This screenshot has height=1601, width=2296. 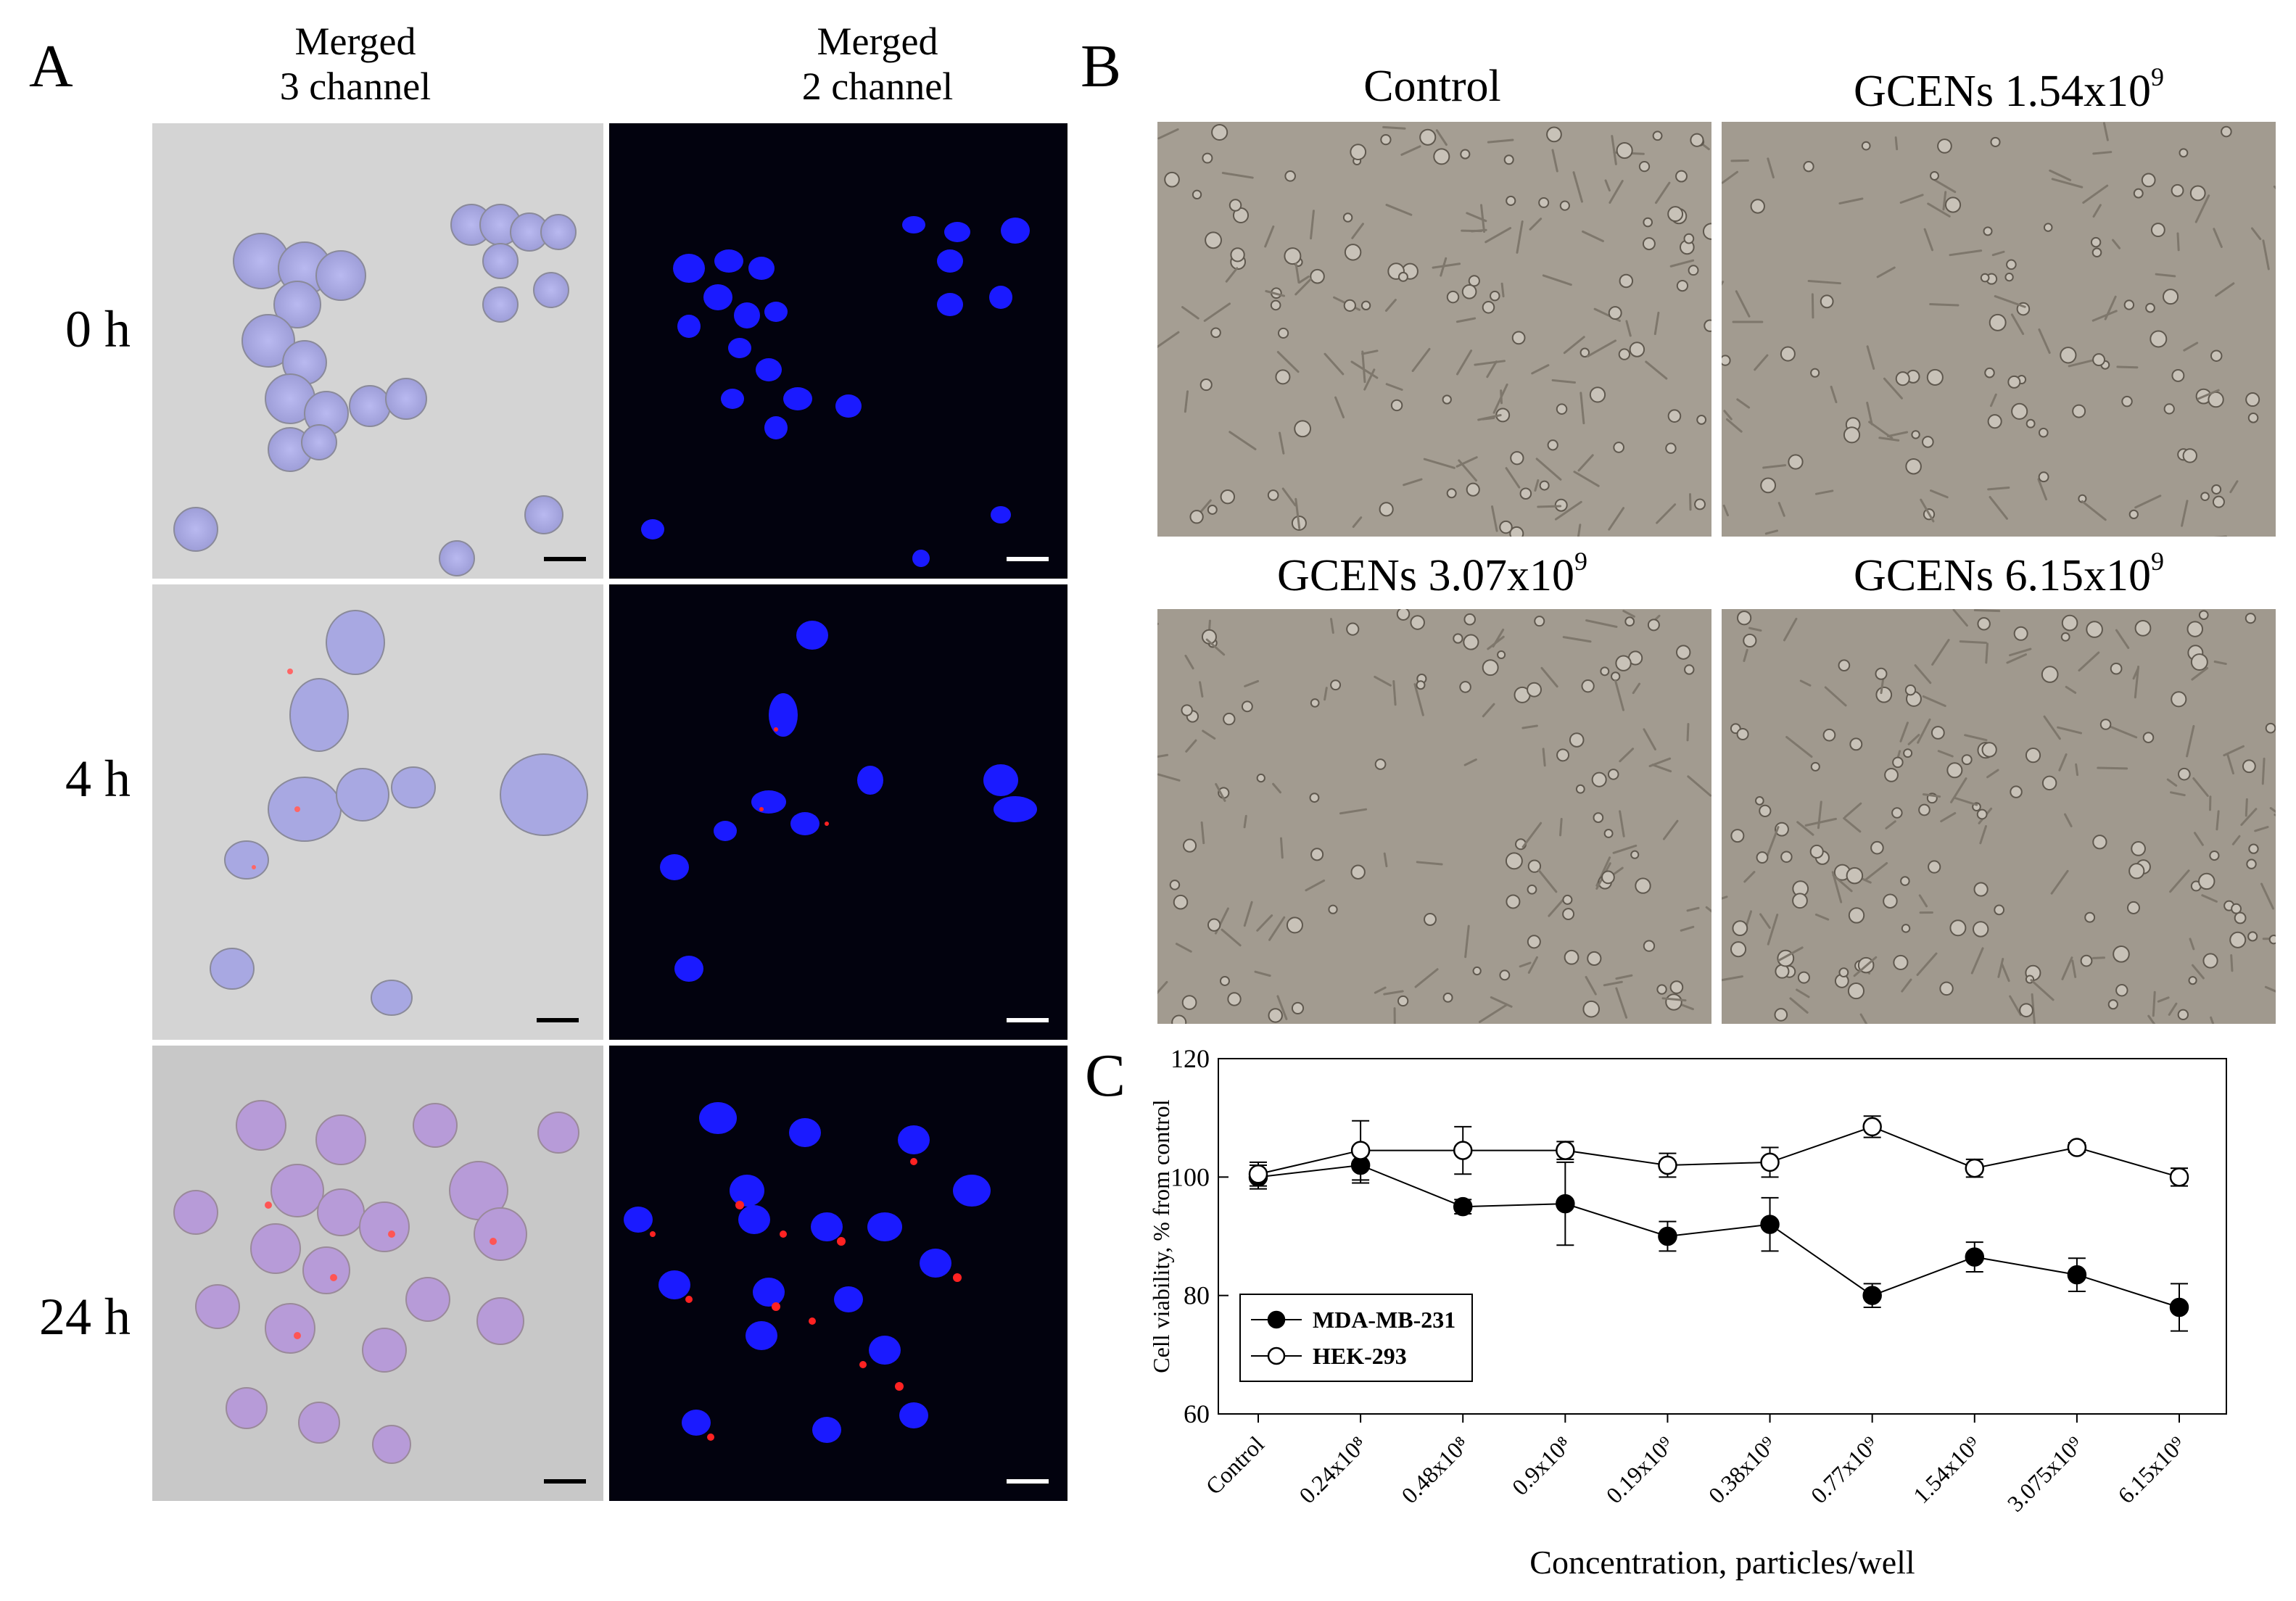 What do you see at coordinates (1384, 1320) in the screenshot?
I see `legend-label: MDA-MB-231` at bounding box center [1384, 1320].